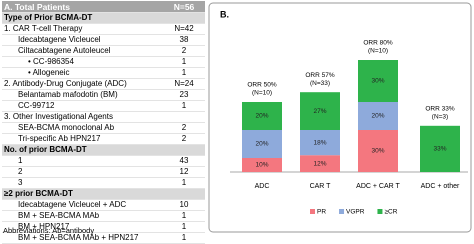 The height and width of the screenshot is (244, 474). Describe the element at coordinates (184, 95) in the screenshot. I see `row-value: 23` at that location.